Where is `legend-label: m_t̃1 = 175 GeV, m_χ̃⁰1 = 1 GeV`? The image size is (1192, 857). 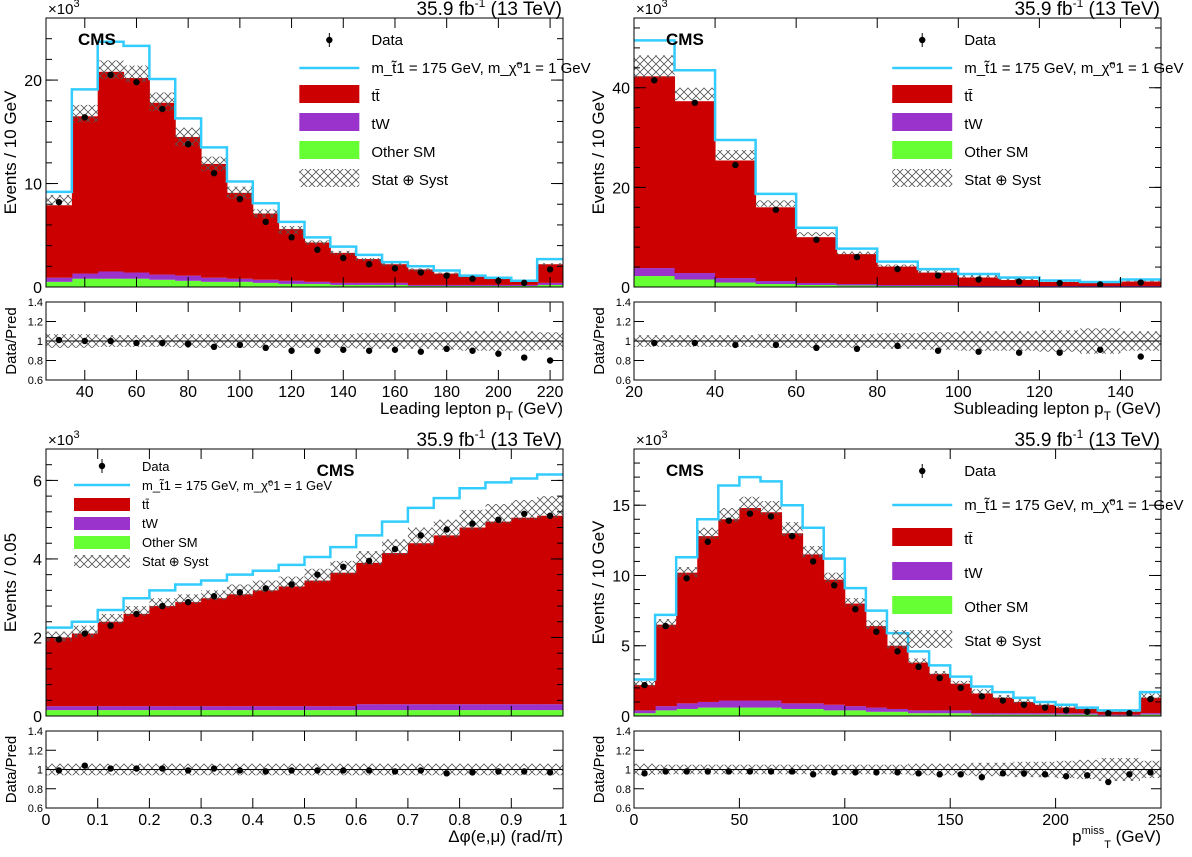 legend-label: m_t̃1 = 175 GeV, m_χ̃⁰1 = 1 GeV is located at coordinates (480, 68).